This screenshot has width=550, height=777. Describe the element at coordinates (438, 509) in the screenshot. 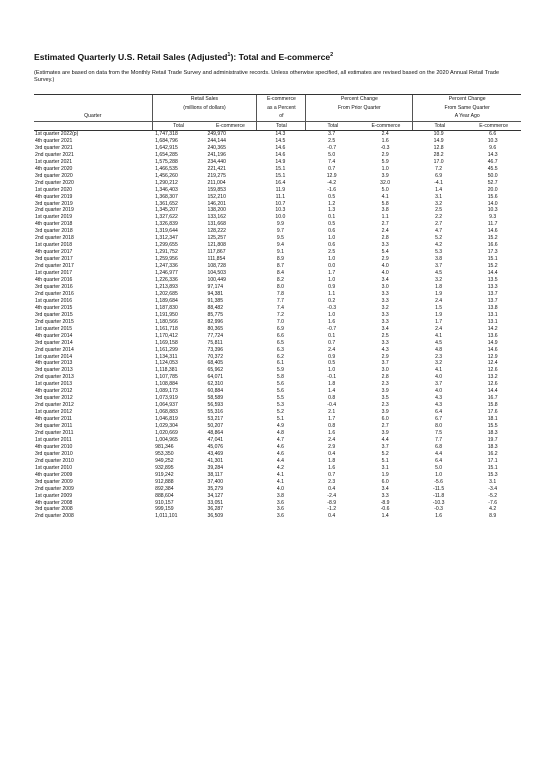

I see `same-total-cell: -0.3` at that location.